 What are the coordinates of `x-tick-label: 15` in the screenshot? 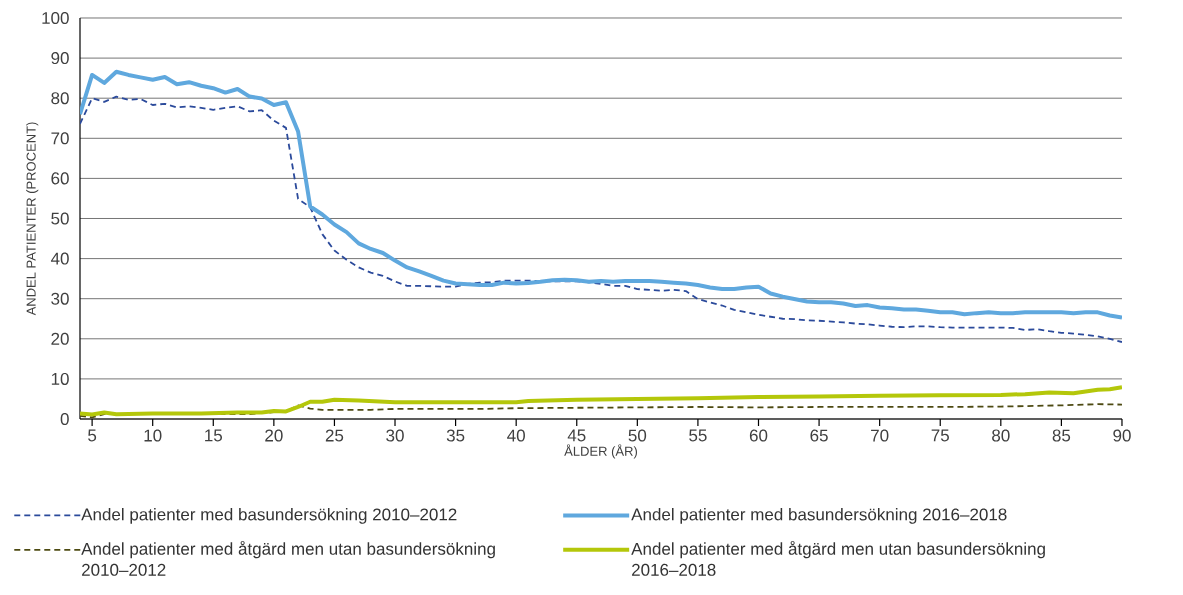 It's located at (214, 435).